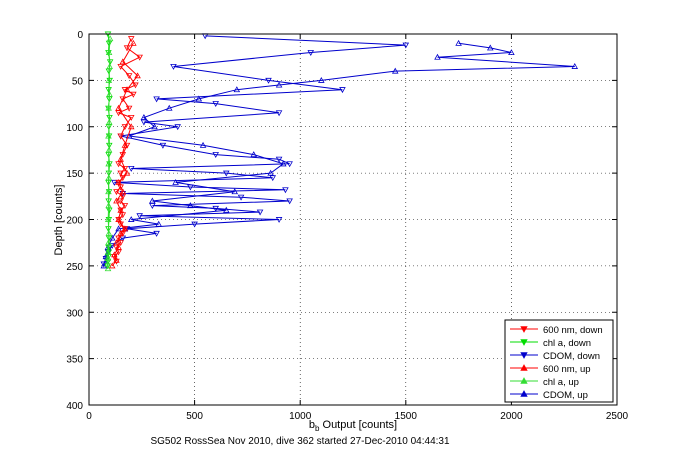  Describe the element at coordinates (74, 360) in the screenshot. I see `y-tick-label: 350` at that location.